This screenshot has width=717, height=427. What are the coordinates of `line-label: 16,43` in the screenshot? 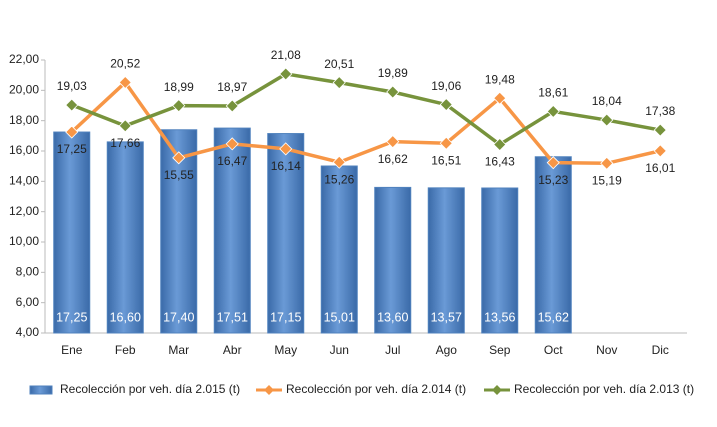 It's located at (500, 162).